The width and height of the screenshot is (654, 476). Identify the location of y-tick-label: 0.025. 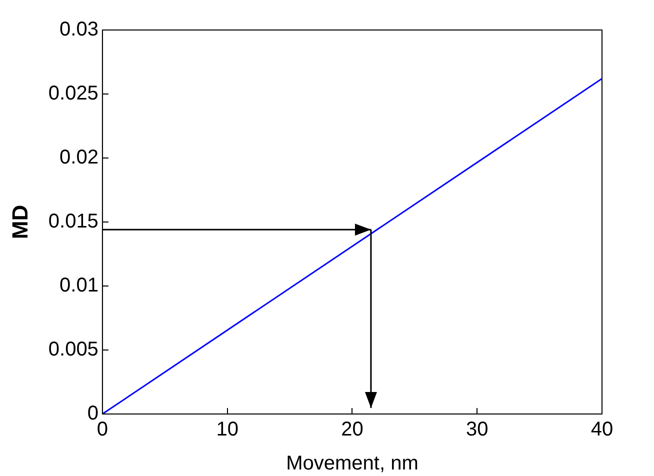
(73, 93).